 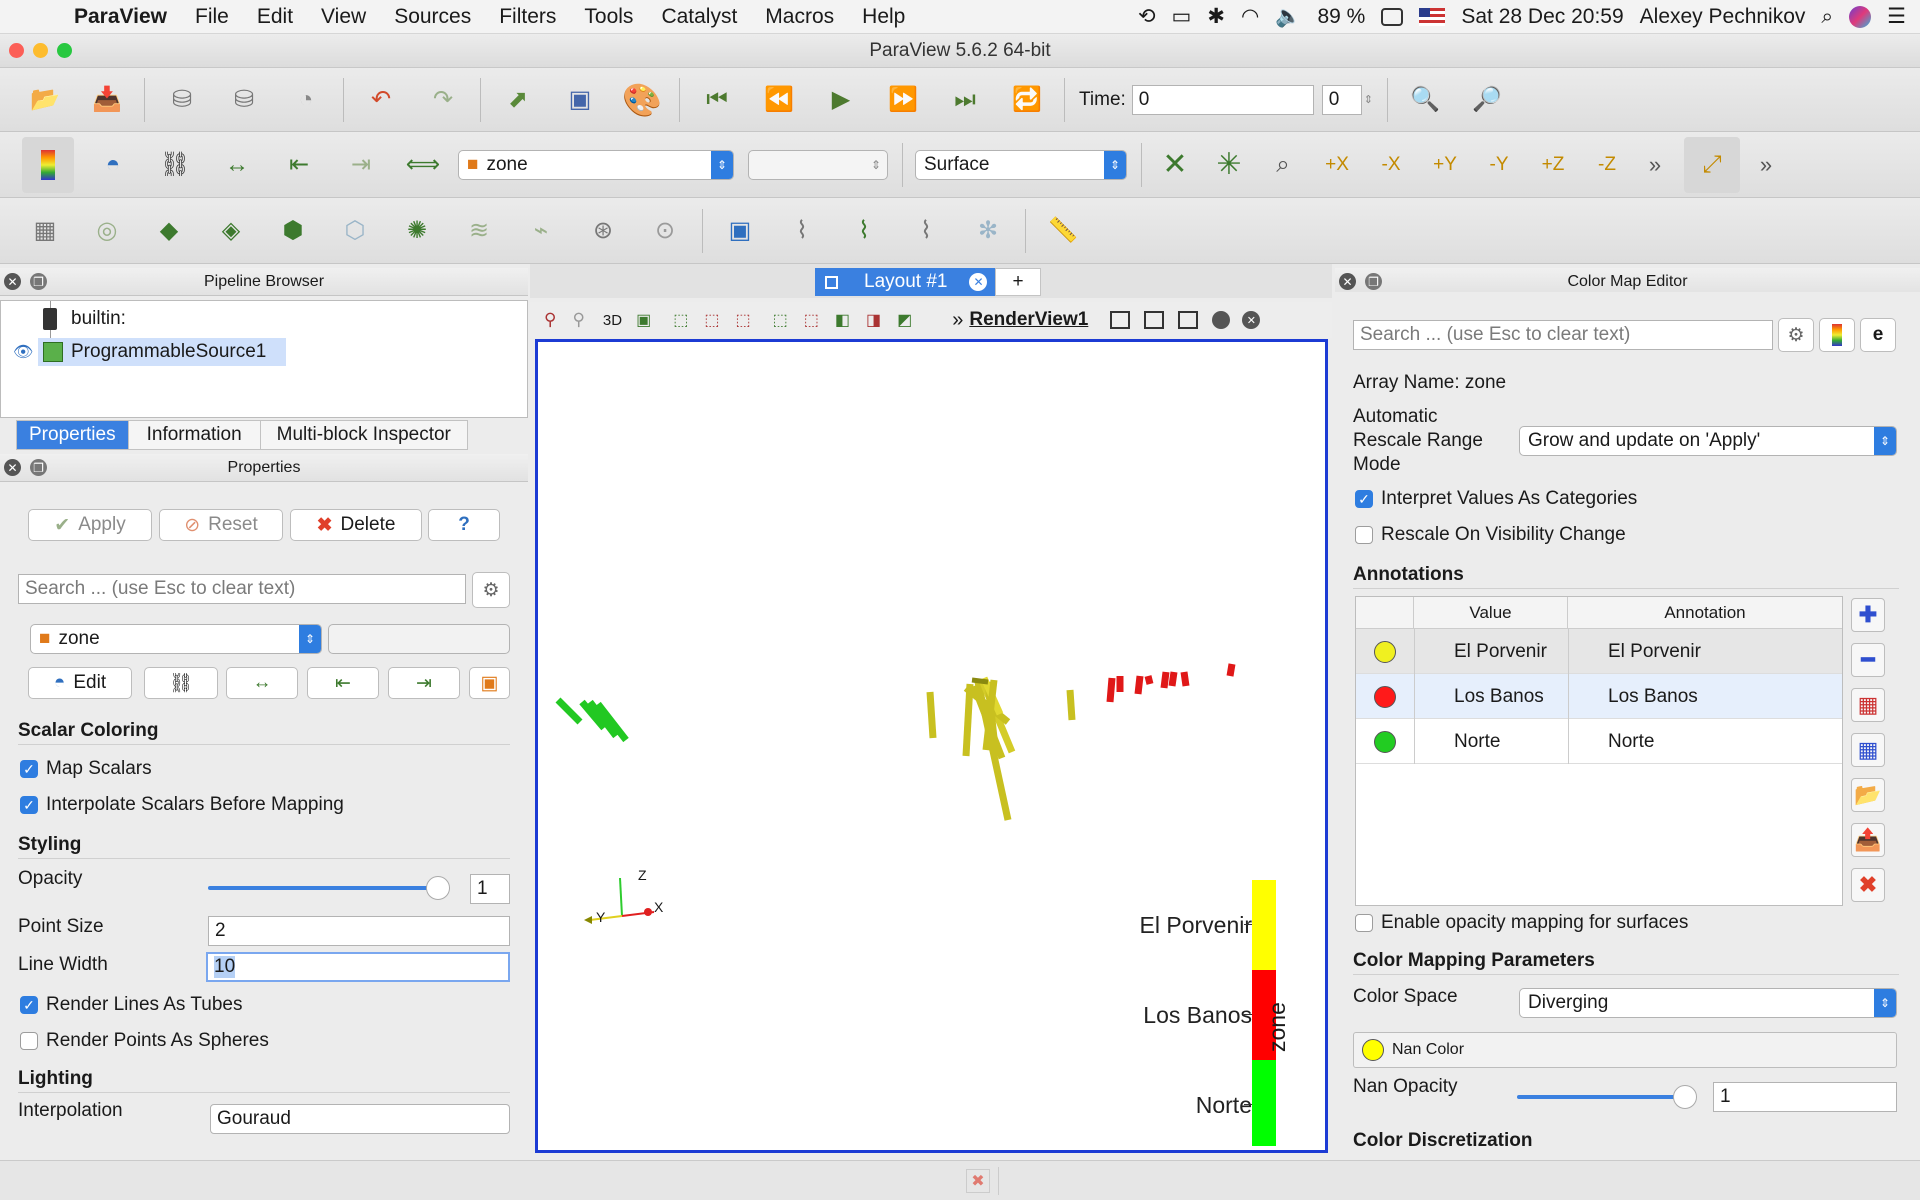 I want to click on stream-tracer-icon: ≋, so click(x=479, y=230).